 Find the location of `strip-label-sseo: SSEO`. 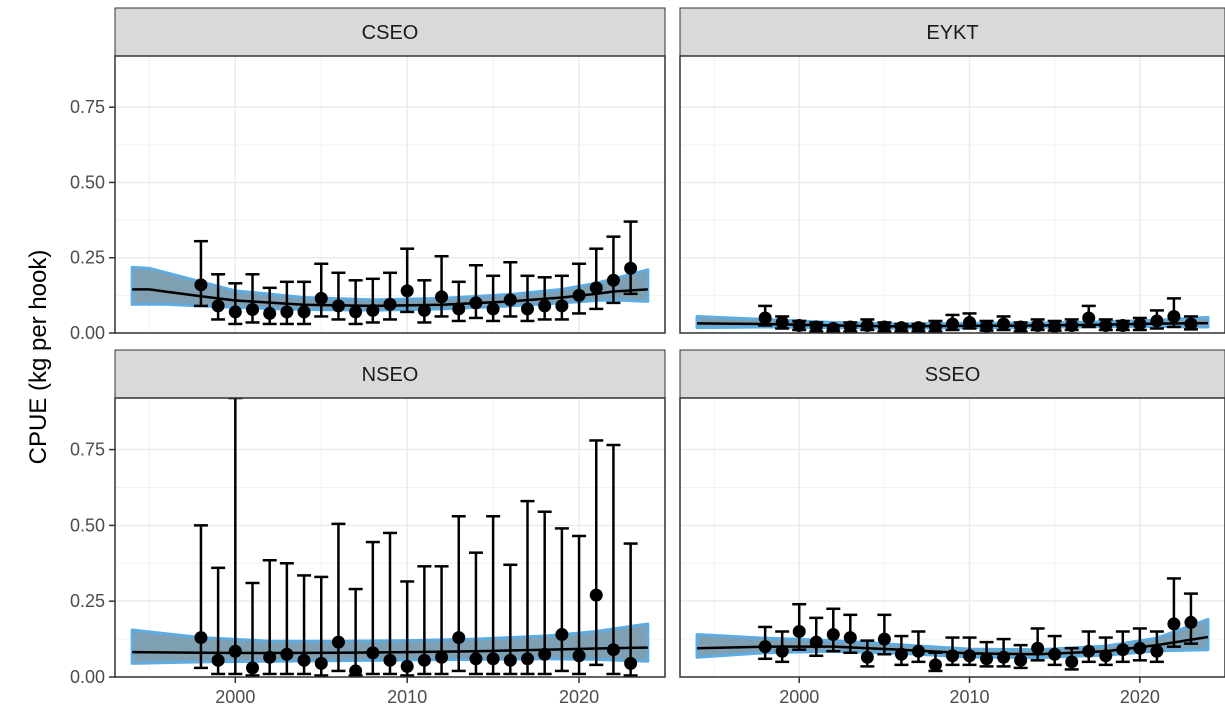

strip-label-sseo: SSEO is located at coordinates (953, 375).